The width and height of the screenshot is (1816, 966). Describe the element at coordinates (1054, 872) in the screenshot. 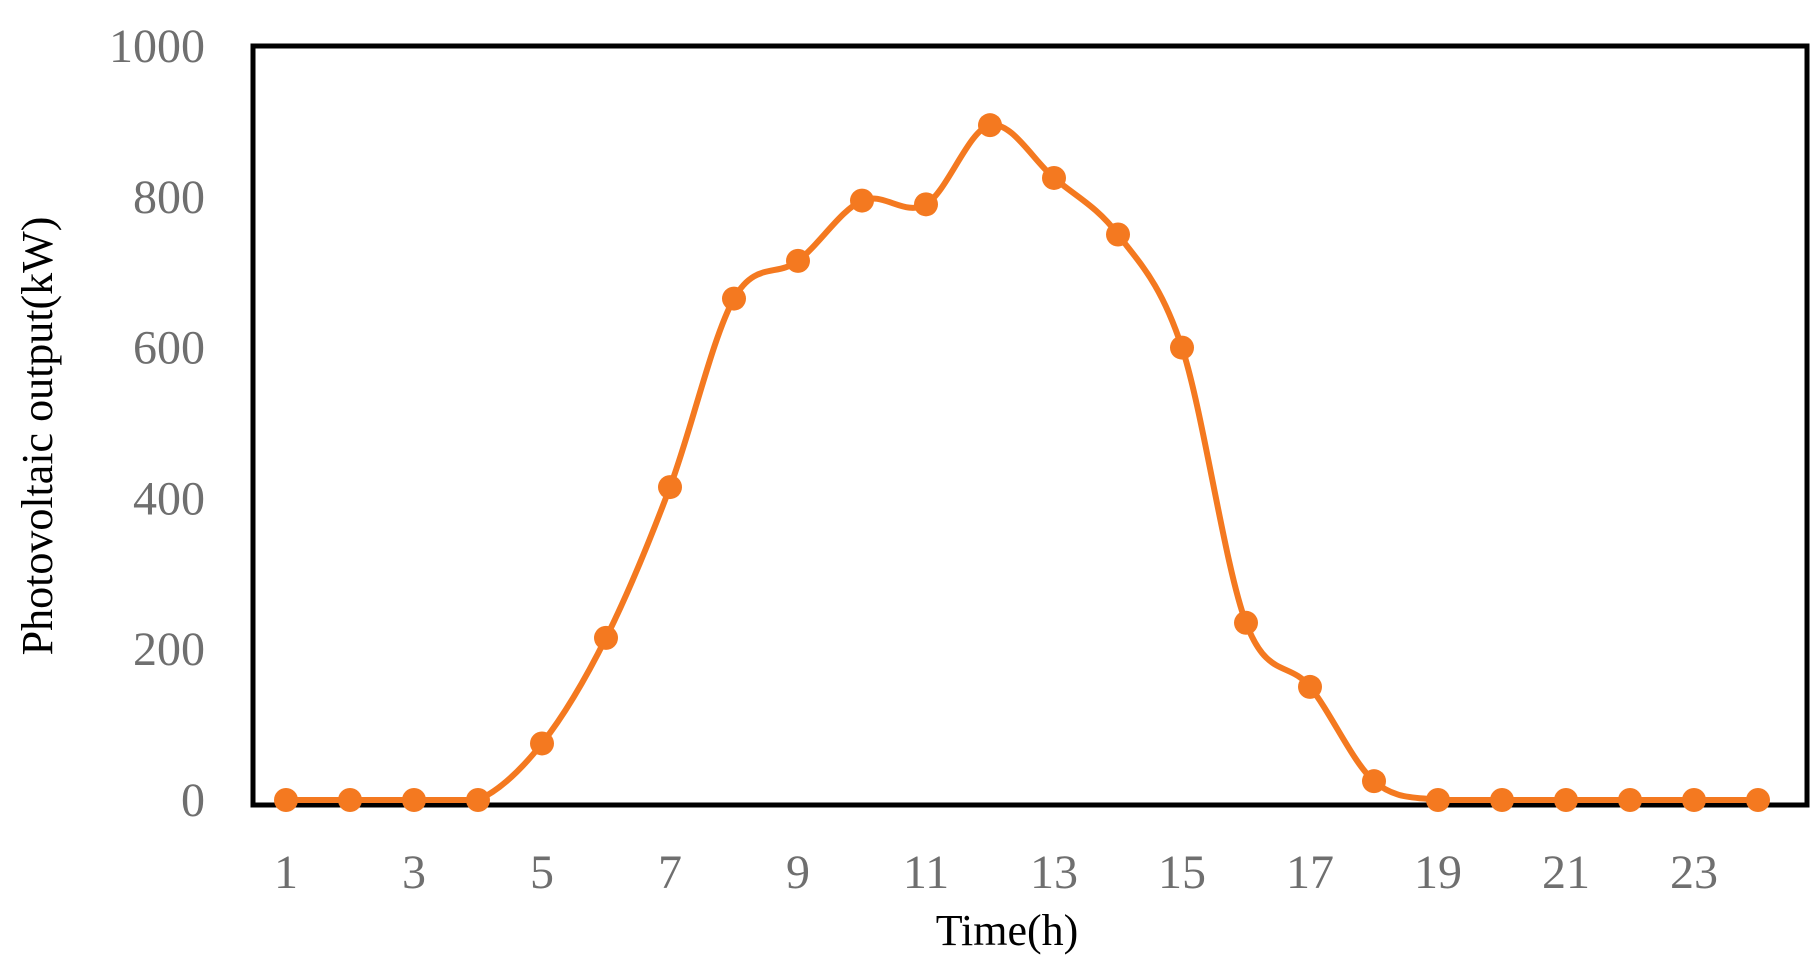

I see `x-tick-label: 13` at that location.